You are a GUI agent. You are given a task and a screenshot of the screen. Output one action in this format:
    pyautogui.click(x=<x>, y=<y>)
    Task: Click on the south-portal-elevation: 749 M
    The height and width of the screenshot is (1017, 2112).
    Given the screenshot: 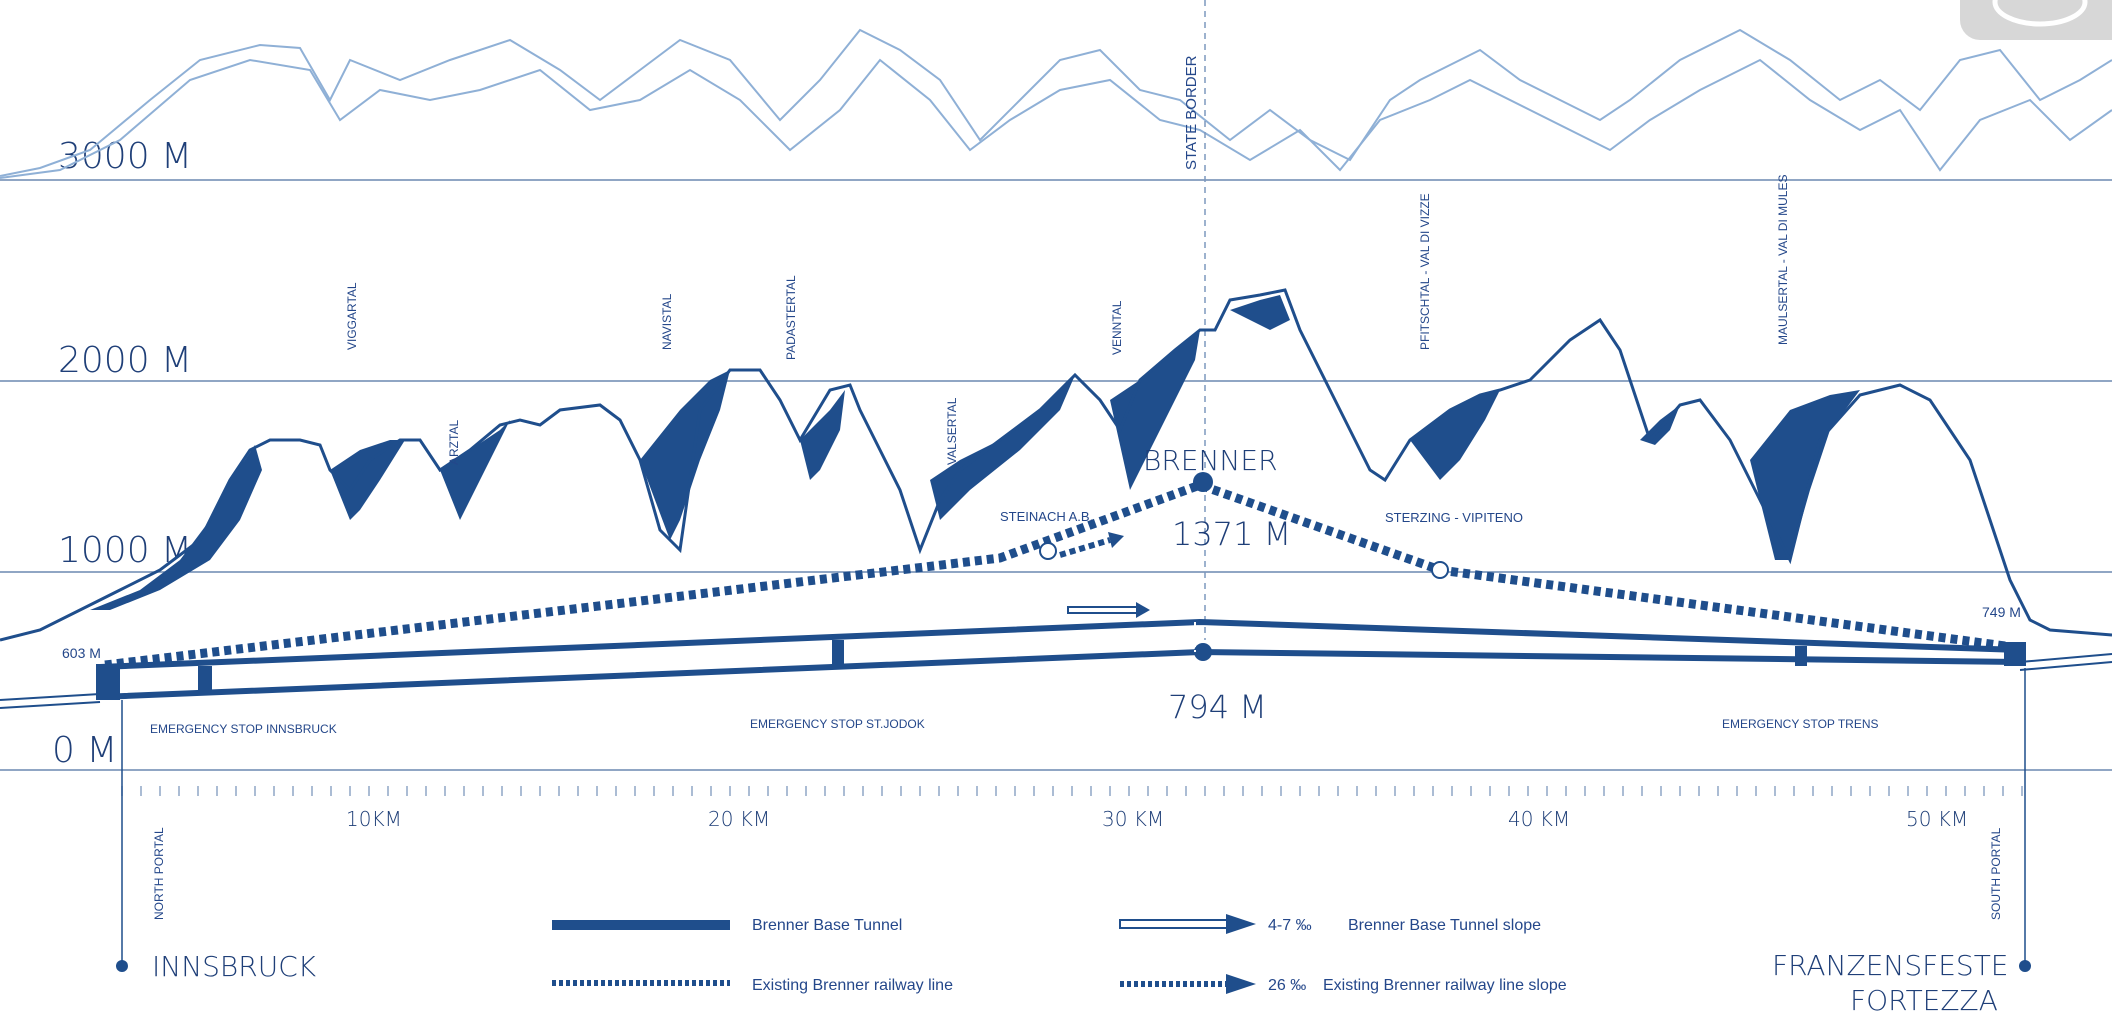 What is the action you would take?
    pyautogui.click(x=2001, y=612)
    